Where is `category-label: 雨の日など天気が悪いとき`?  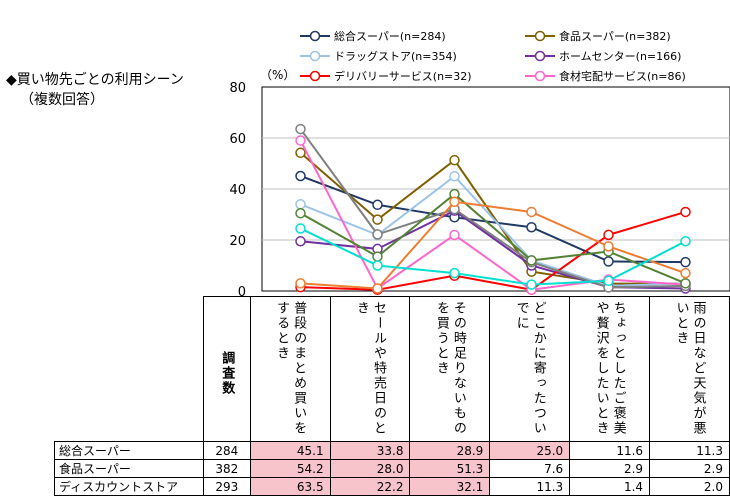 category-label: 雨の日など天気が悪いとき is located at coordinates (689, 368).